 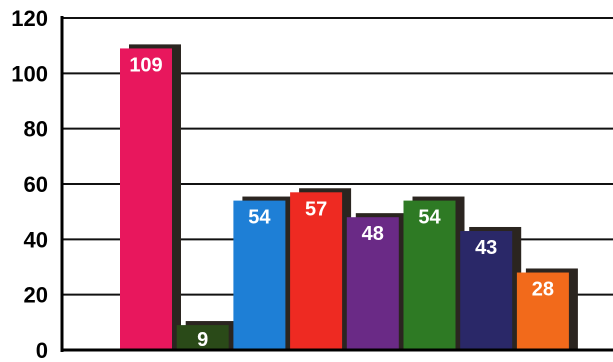 What do you see at coordinates (145, 65) in the screenshot?
I see `data-label-0: 109` at bounding box center [145, 65].